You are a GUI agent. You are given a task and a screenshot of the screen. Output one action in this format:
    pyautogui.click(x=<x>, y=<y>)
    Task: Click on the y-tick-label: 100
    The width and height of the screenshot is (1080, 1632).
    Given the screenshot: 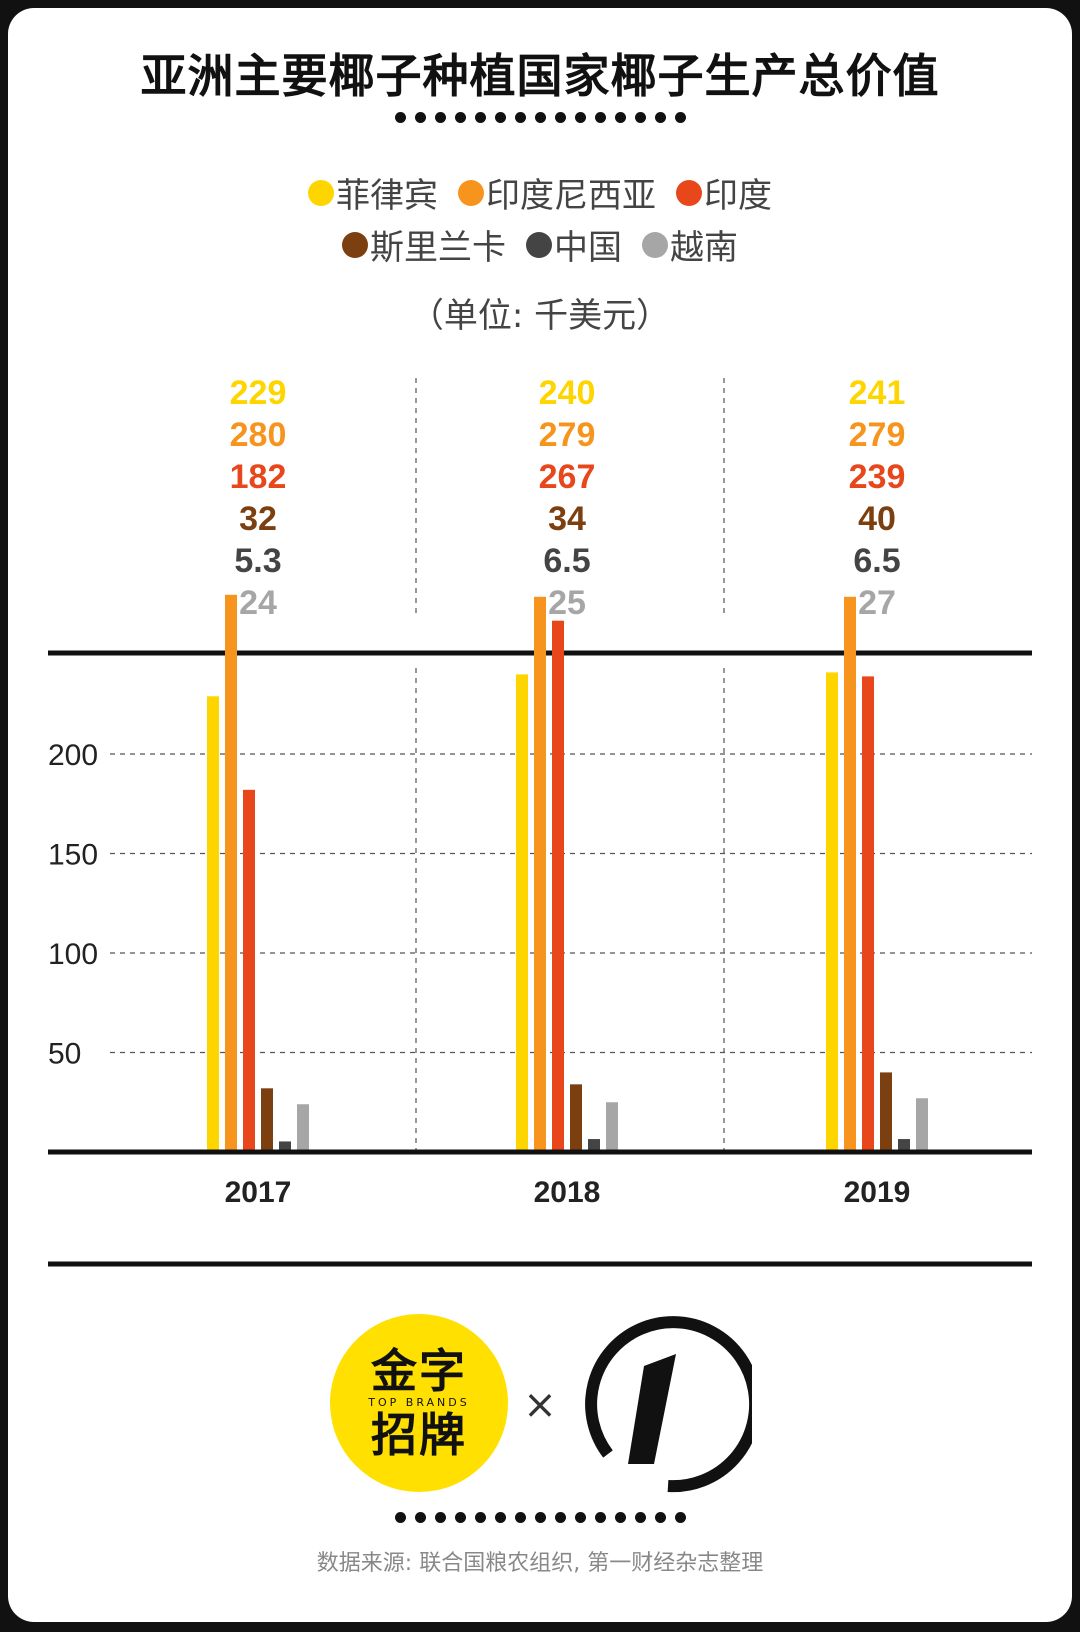 What is the action you would take?
    pyautogui.click(x=73, y=954)
    